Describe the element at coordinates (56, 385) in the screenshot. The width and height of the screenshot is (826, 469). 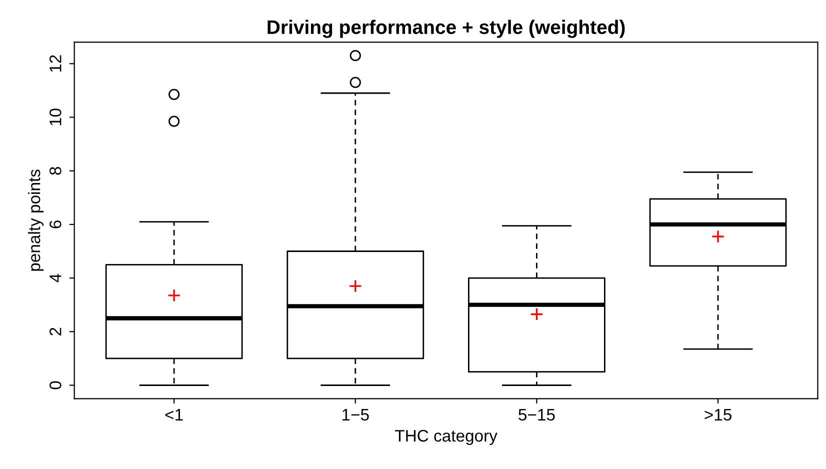
I see `y-tick-label: 0` at that location.